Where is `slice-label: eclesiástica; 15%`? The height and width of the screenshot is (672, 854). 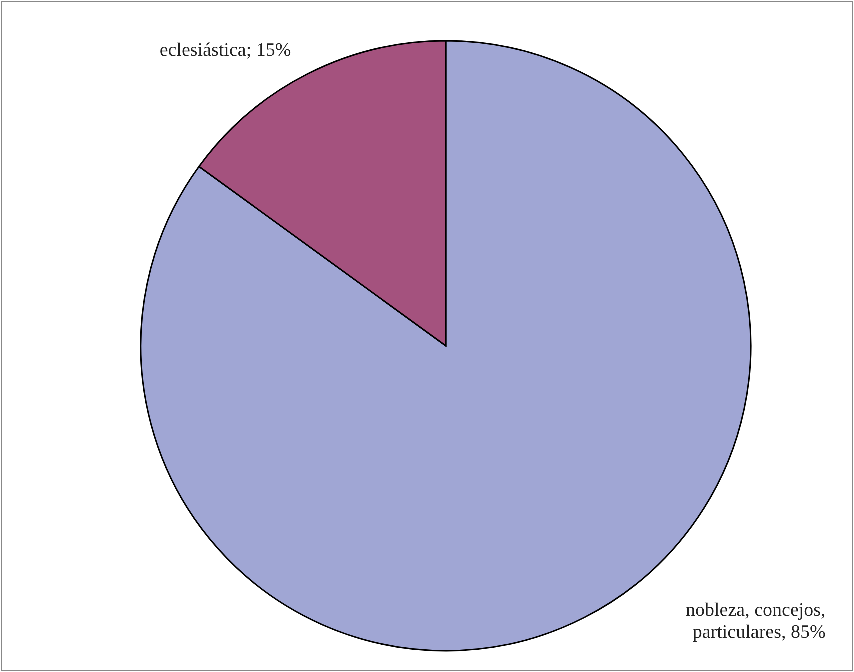 slice-label: eclesiástica; 15% is located at coordinates (226, 50).